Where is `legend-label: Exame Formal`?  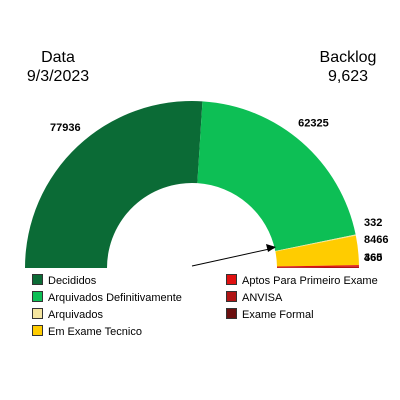 legend-label: Exame Formal is located at coordinates (278, 315).